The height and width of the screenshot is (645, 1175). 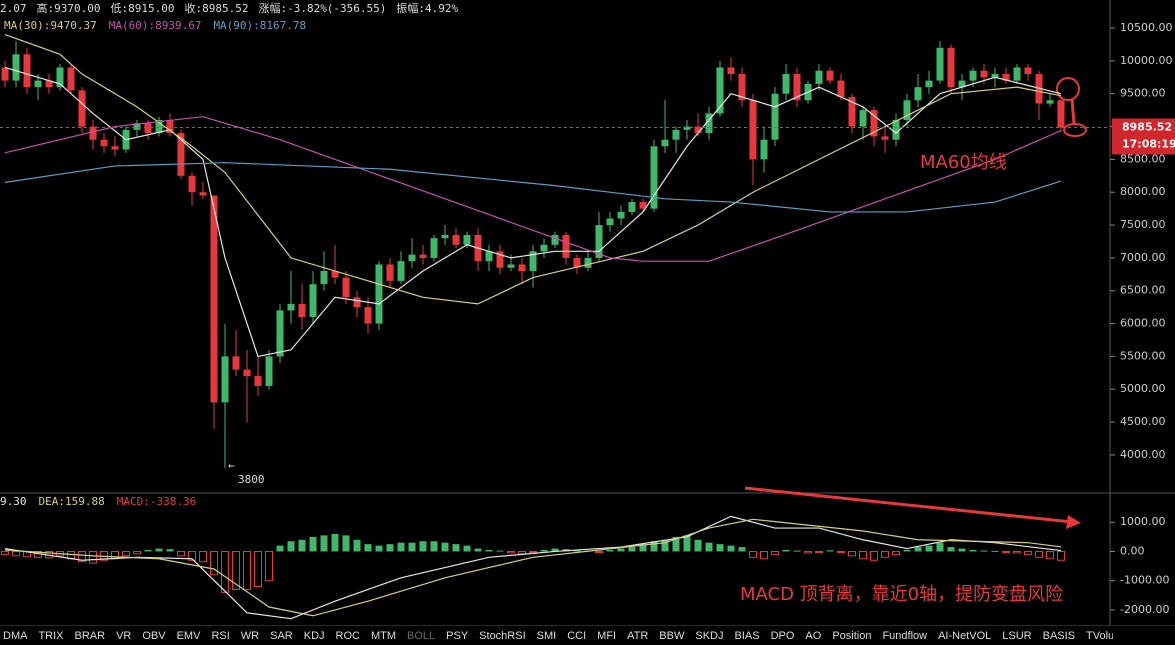 I want to click on indicator-tab: RSI, so click(x=220, y=635).